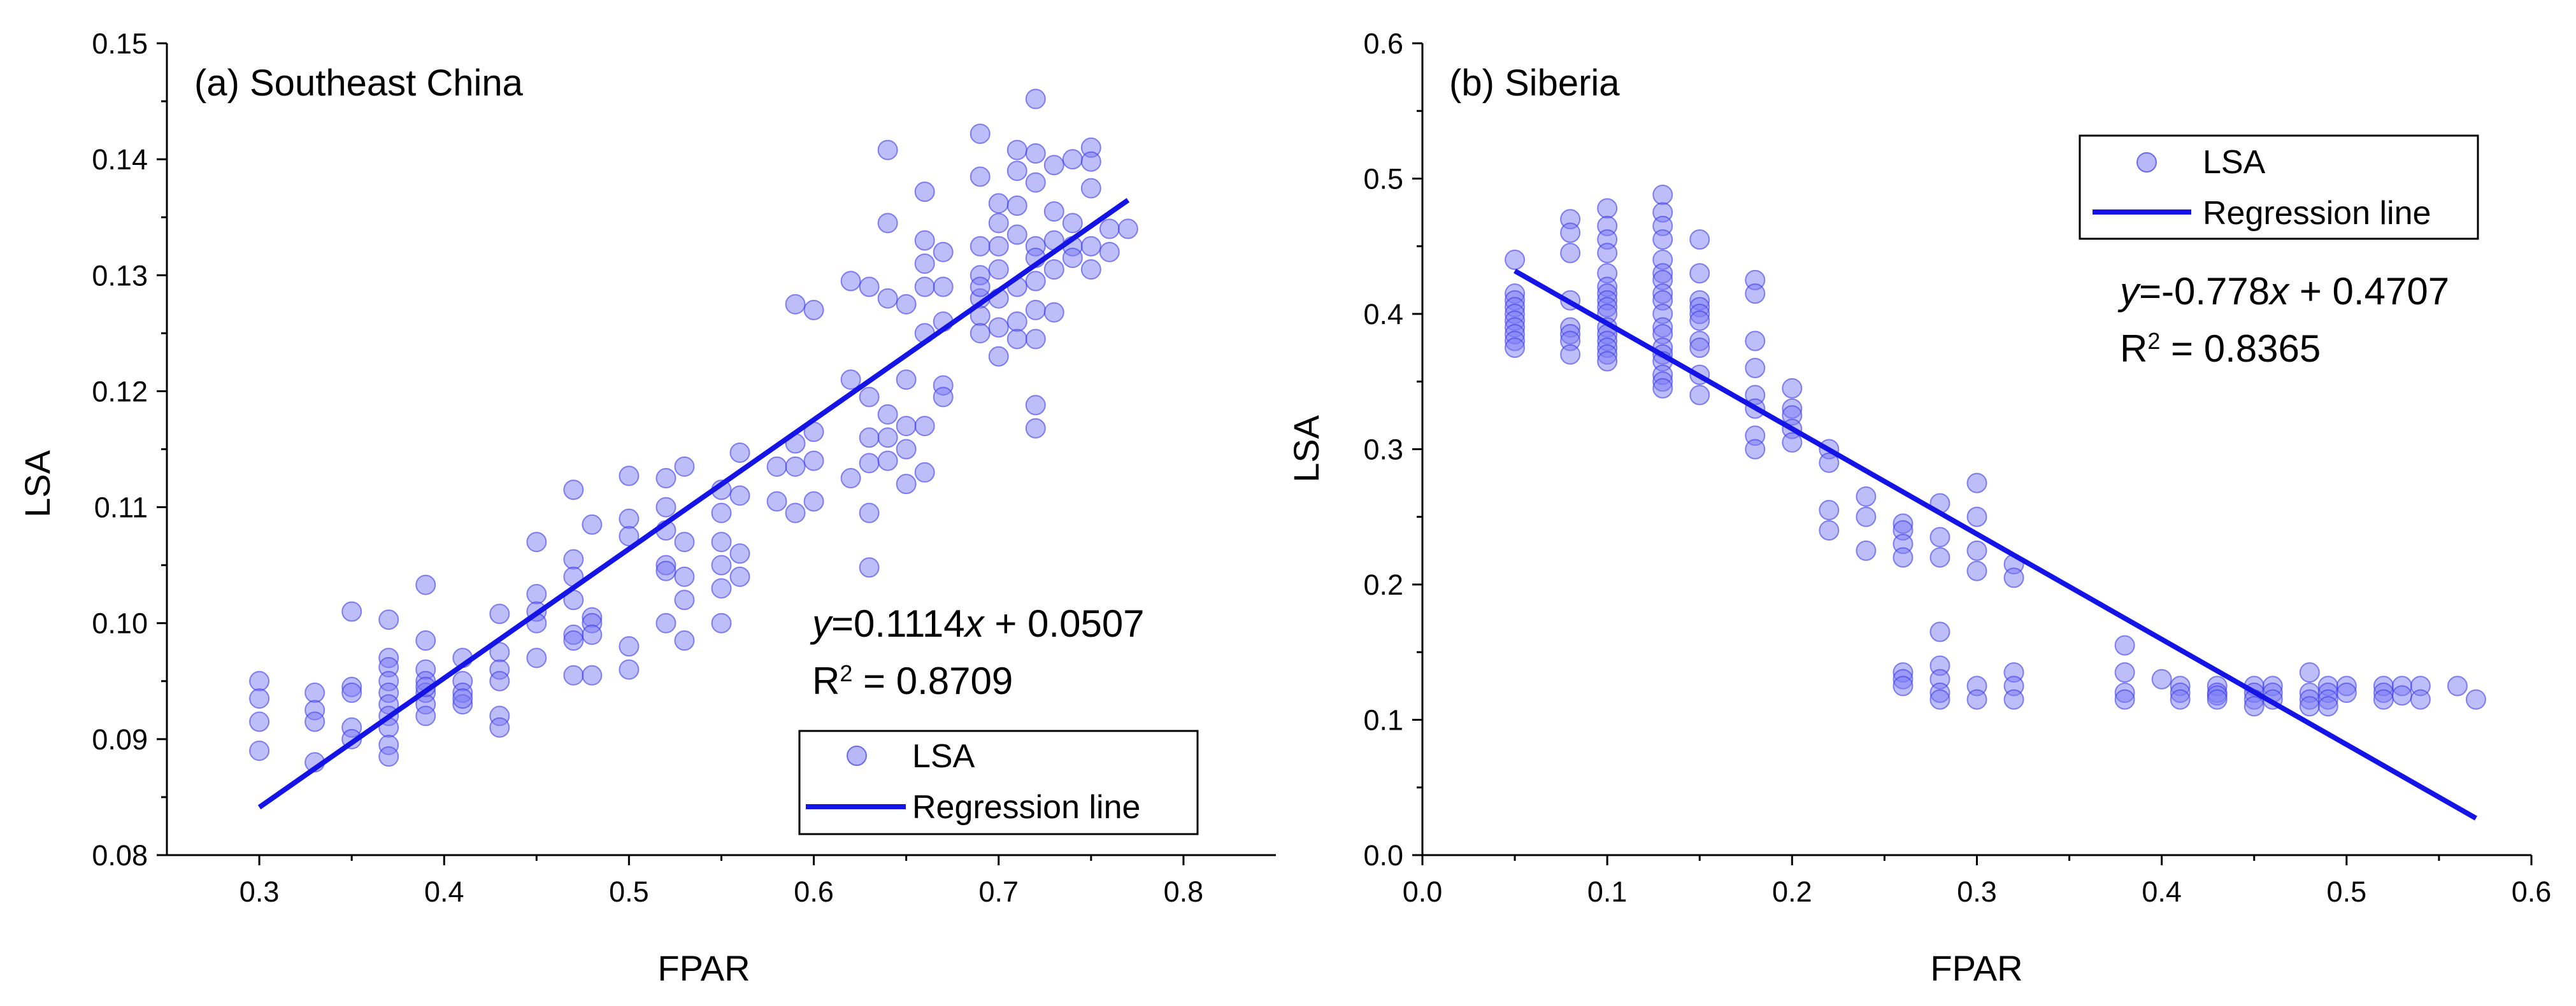  What do you see at coordinates (932, 681) in the screenshot?
I see `r-value-a: = 0.8709` at bounding box center [932, 681].